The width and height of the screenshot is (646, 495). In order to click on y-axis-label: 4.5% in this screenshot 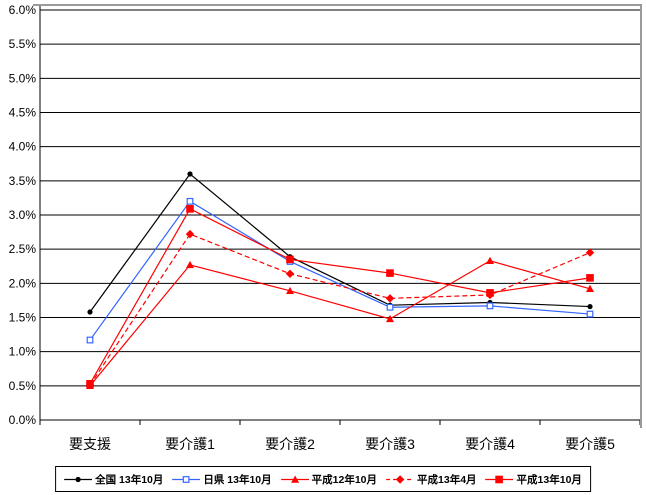, I will do `click(23, 113)`.